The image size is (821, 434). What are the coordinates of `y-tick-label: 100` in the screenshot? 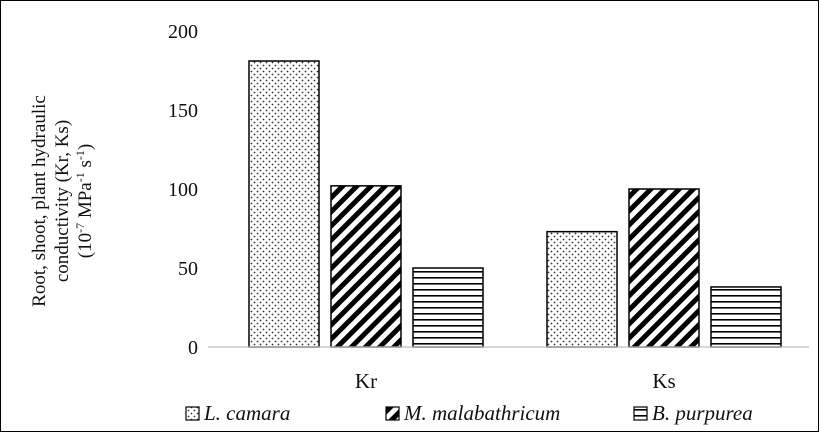 It's located at (183, 190).